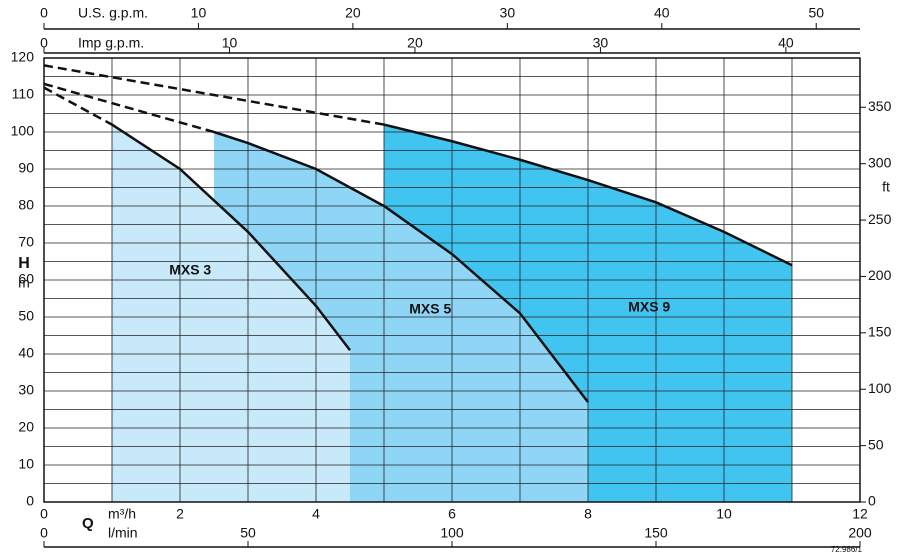 The height and width of the screenshot is (556, 906). What do you see at coordinates (26, 316) in the screenshot?
I see `y-tick-label: 50` at bounding box center [26, 316].